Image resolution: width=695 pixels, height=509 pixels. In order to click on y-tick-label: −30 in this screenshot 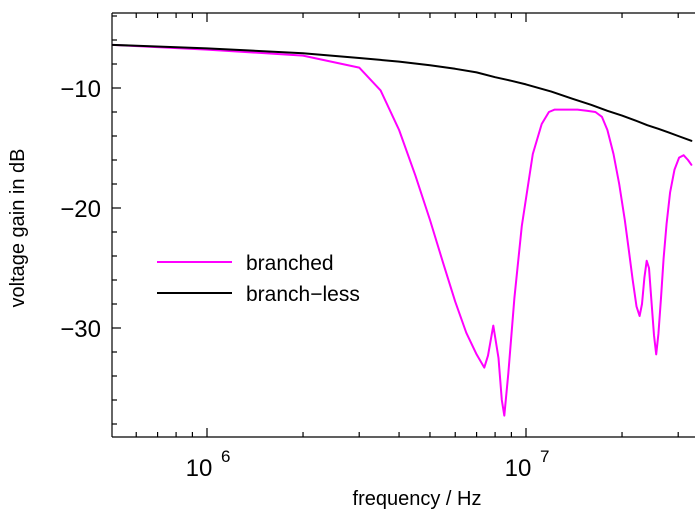, I will do `click(80, 329)`.